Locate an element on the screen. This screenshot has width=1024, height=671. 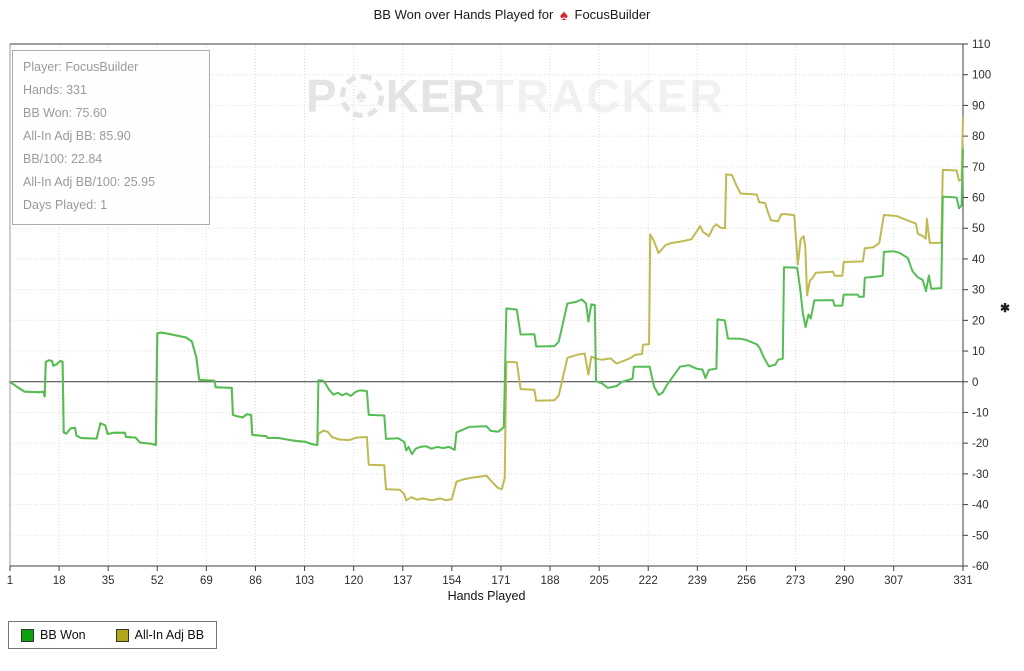
y-tick-label: -20 is located at coordinates (980, 444).